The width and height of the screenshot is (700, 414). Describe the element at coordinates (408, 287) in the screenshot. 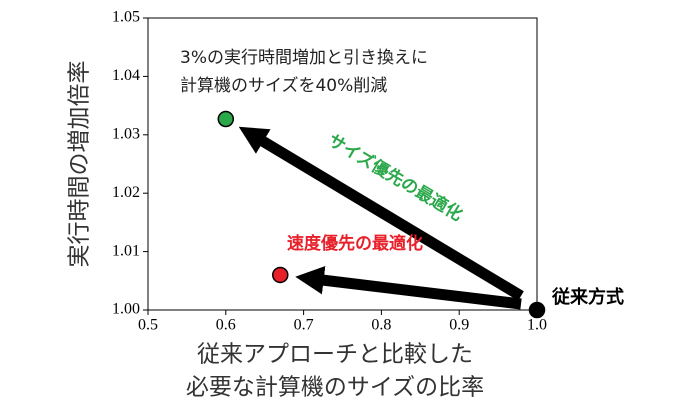

I see `arrow` at that location.